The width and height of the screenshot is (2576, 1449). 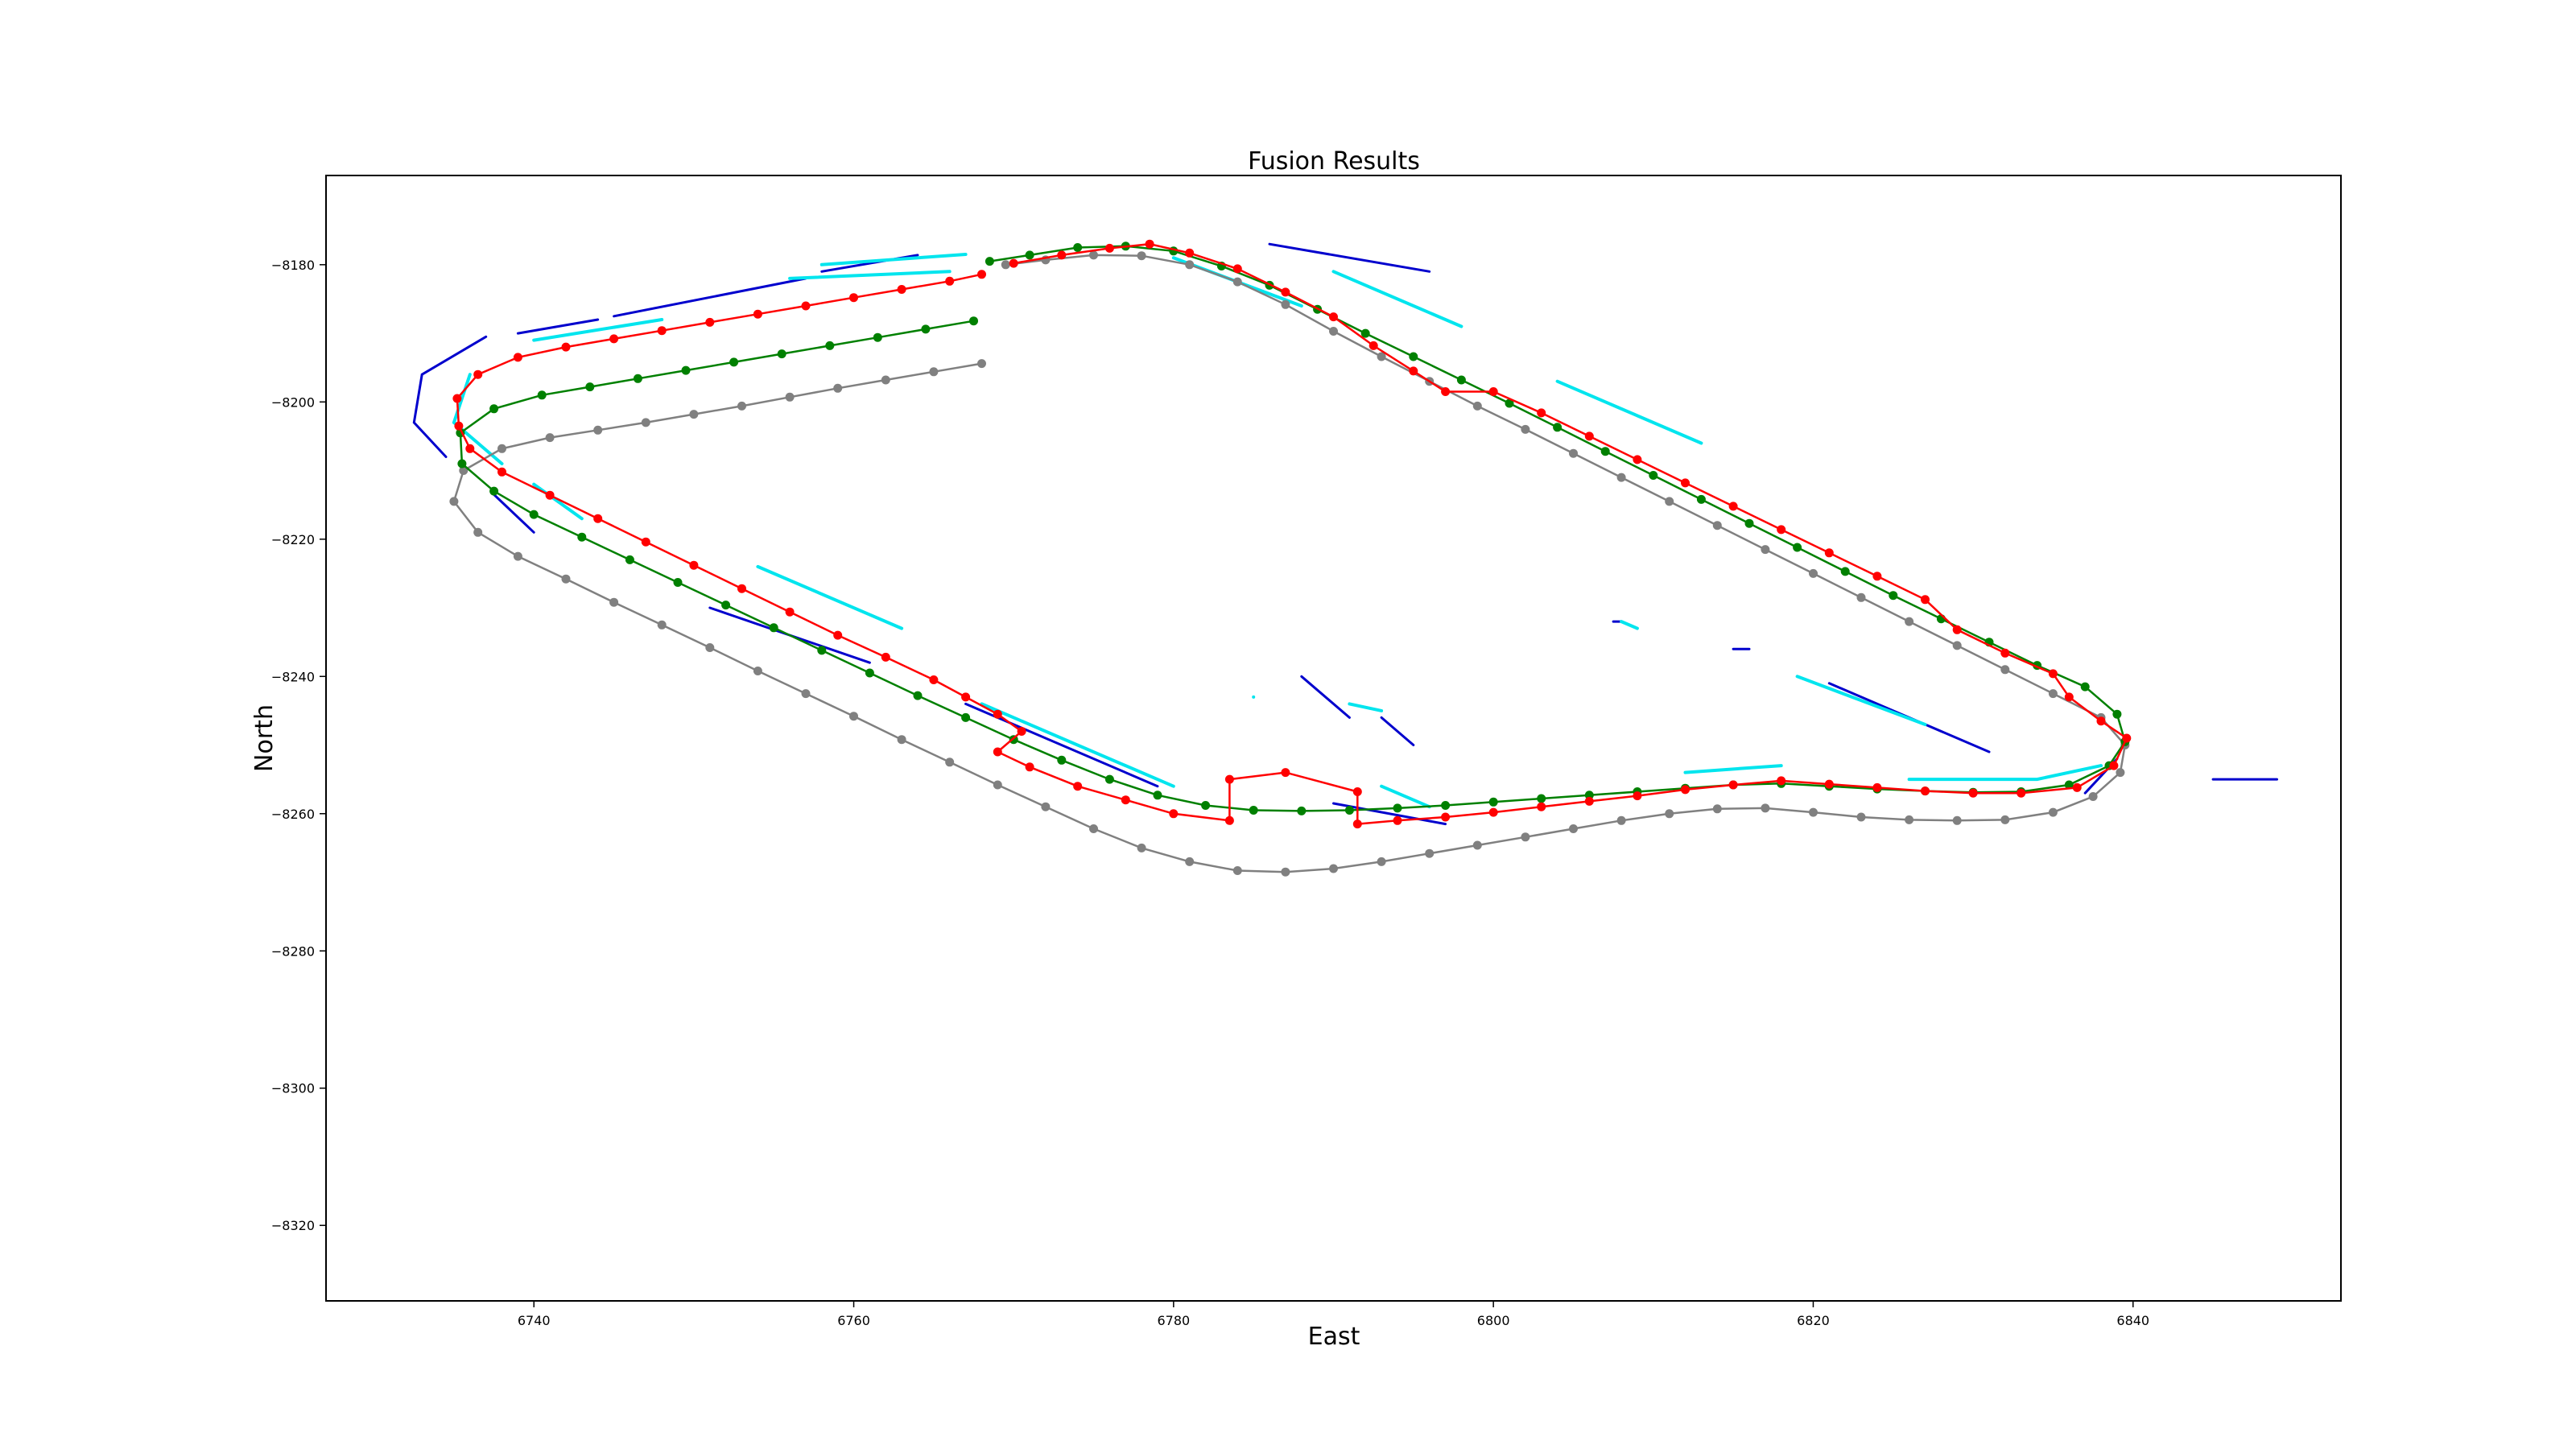 I want to click on blue-segment, so click(x=1325, y=697).